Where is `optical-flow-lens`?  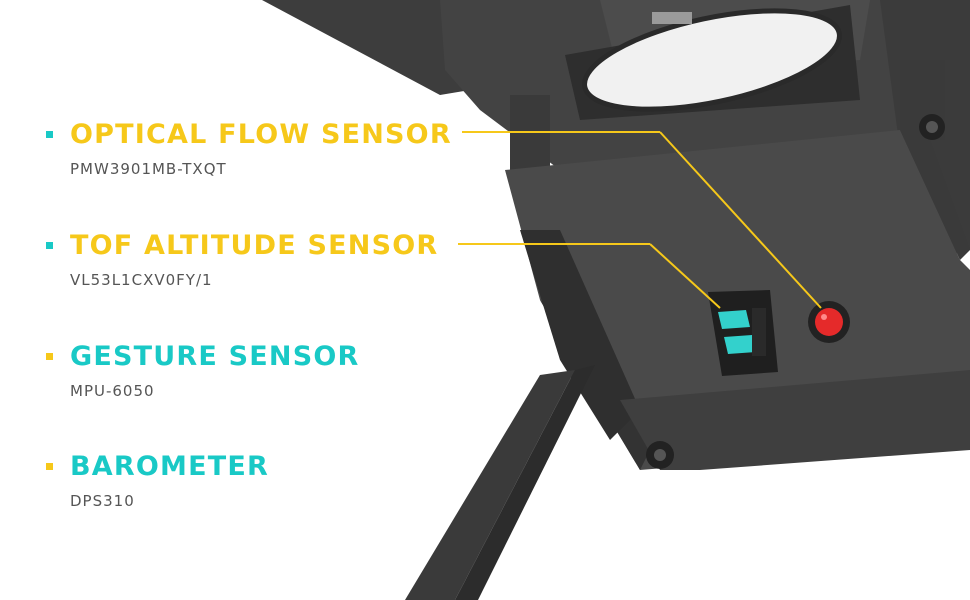 optical-flow-lens is located at coordinates (712, 62).